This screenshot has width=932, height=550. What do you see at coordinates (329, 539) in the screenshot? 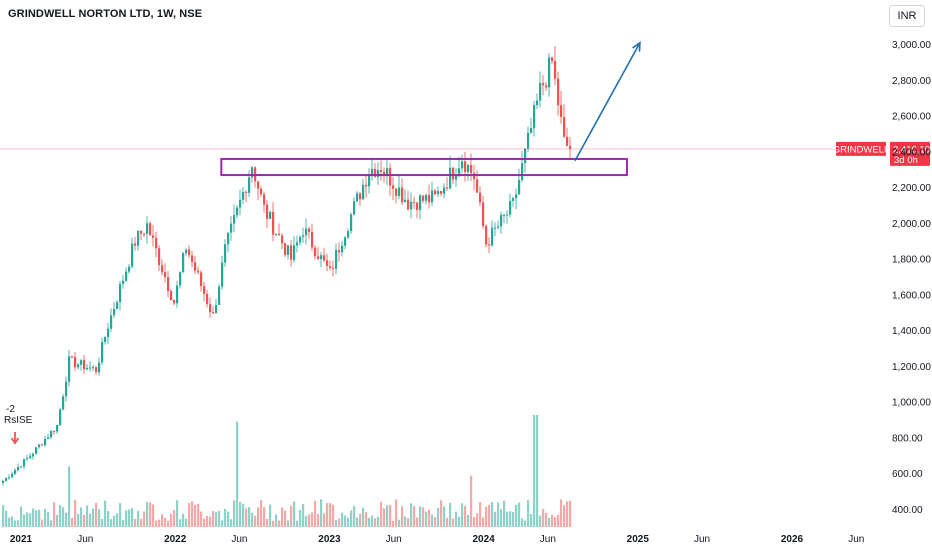
I see `x-tick-label: 2023` at bounding box center [329, 539].